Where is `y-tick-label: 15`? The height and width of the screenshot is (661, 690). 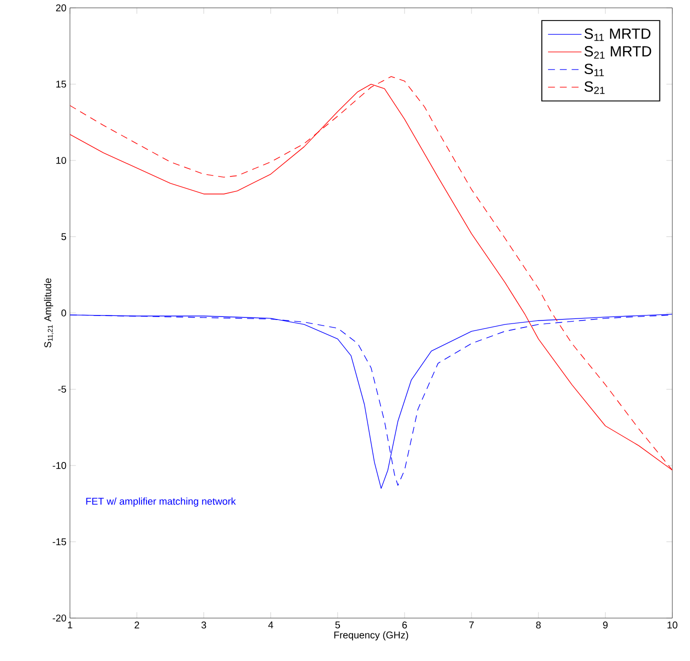
y-tick-label: 15 is located at coordinates (61, 84).